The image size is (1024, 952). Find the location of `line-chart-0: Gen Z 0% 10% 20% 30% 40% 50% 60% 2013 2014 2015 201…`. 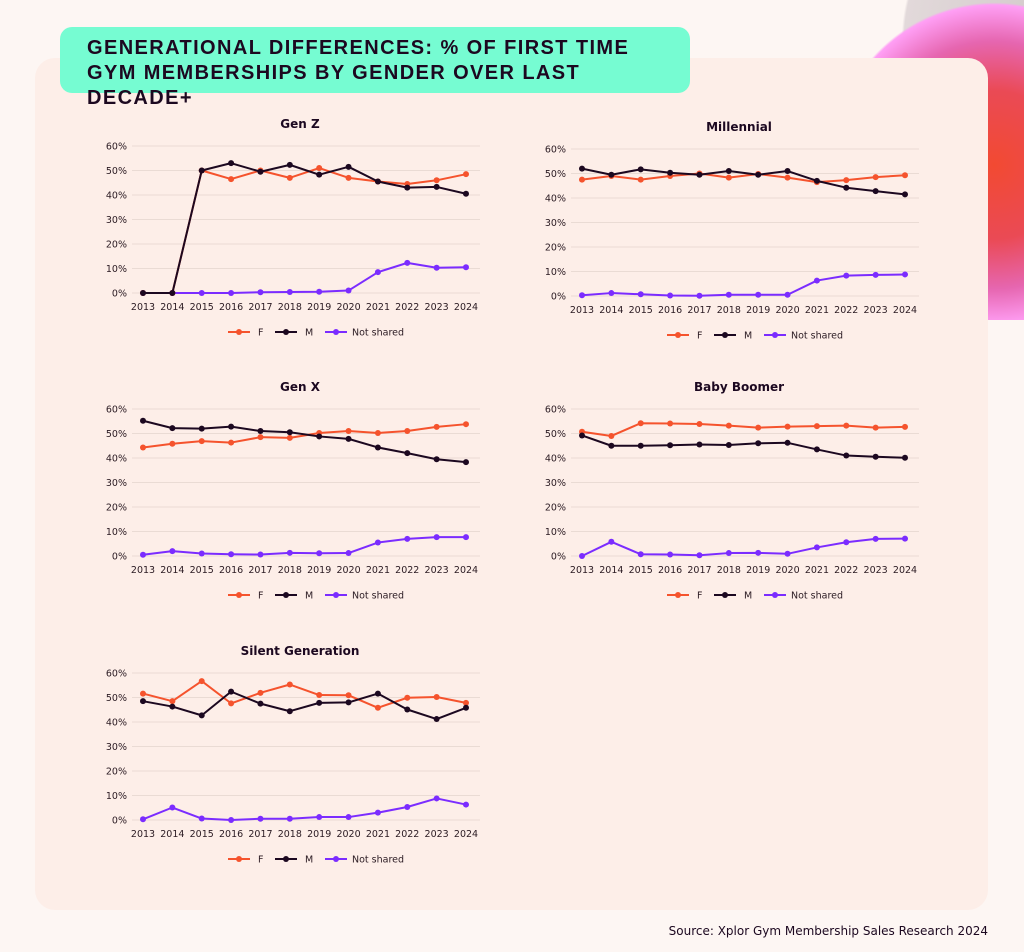

line-chart-0: Gen Z 0% 10% 20% 30% 40% 50% 60% 2013 2014 2015 201… is located at coordinates (293, 228).